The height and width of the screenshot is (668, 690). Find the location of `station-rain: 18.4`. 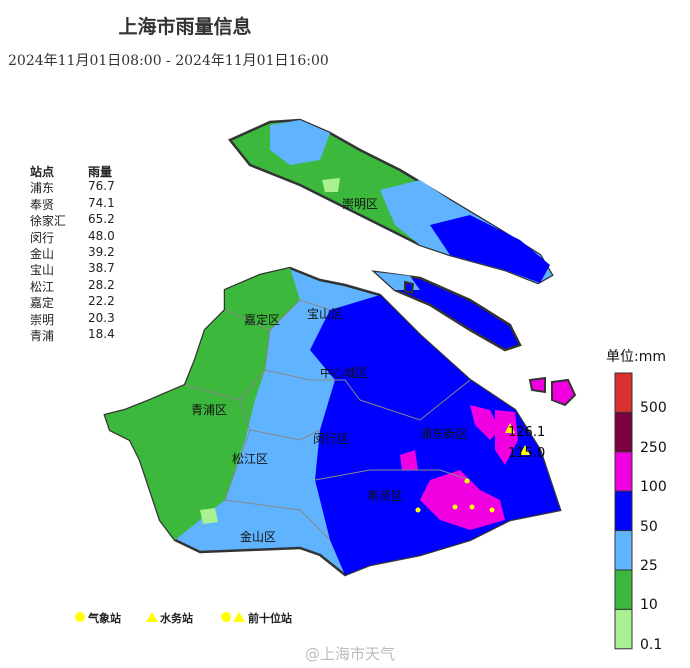

station-rain: 18.4 is located at coordinates (101, 333).